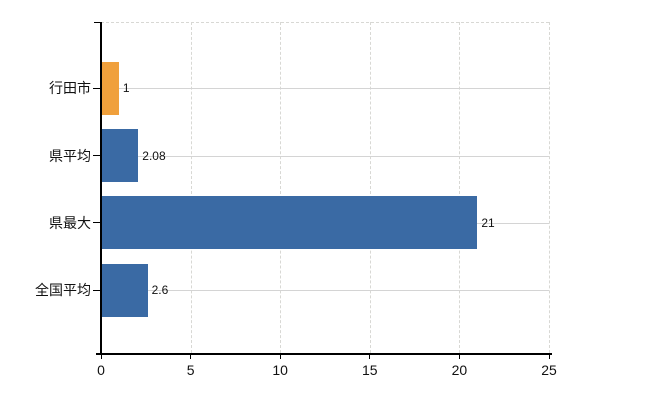 The width and height of the screenshot is (650, 400). Describe the element at coordinates (549, 370) in the screenshot. I see `x-tick-label: 25` at that location.